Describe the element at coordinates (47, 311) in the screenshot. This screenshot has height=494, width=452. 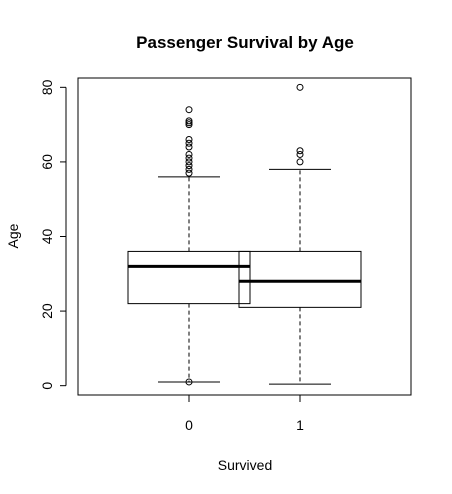
I see `y-tick-label: 20` at that location.